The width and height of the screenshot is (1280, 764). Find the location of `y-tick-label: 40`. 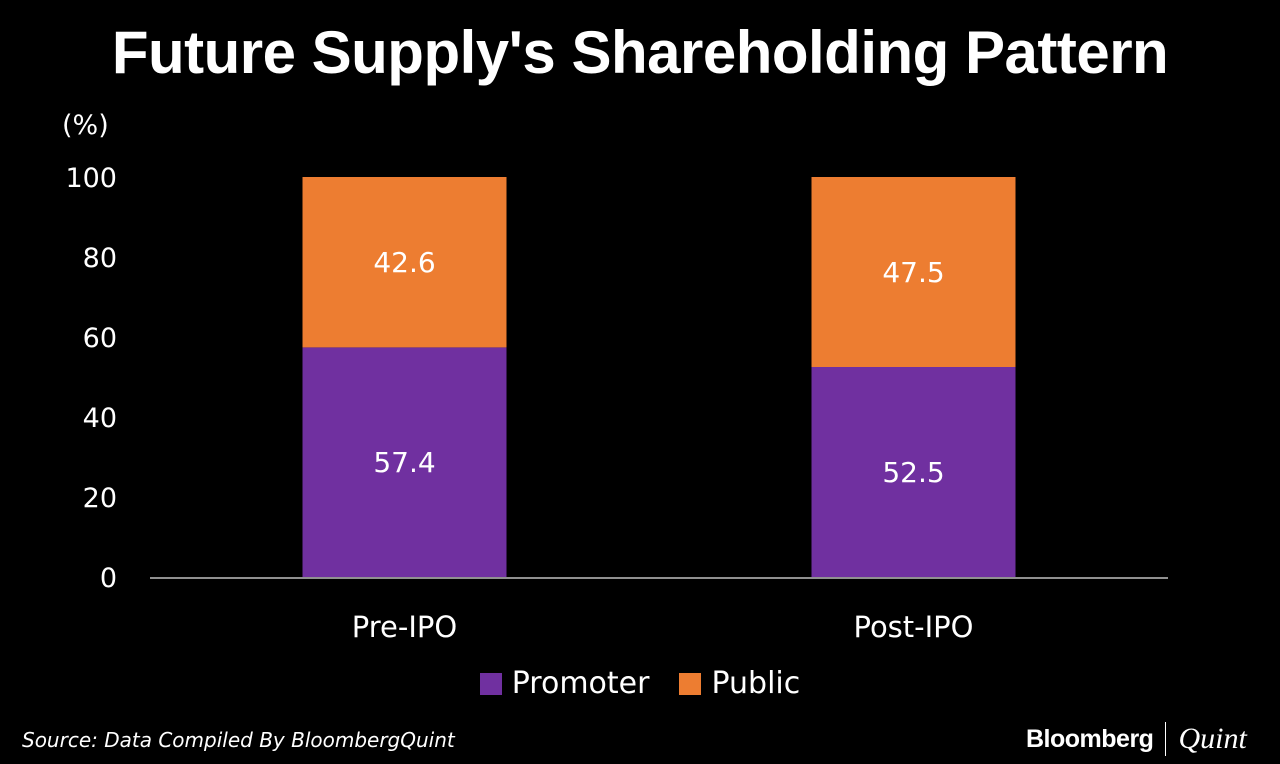

y-tick-label: 40 is located at coordinates (100, 418).